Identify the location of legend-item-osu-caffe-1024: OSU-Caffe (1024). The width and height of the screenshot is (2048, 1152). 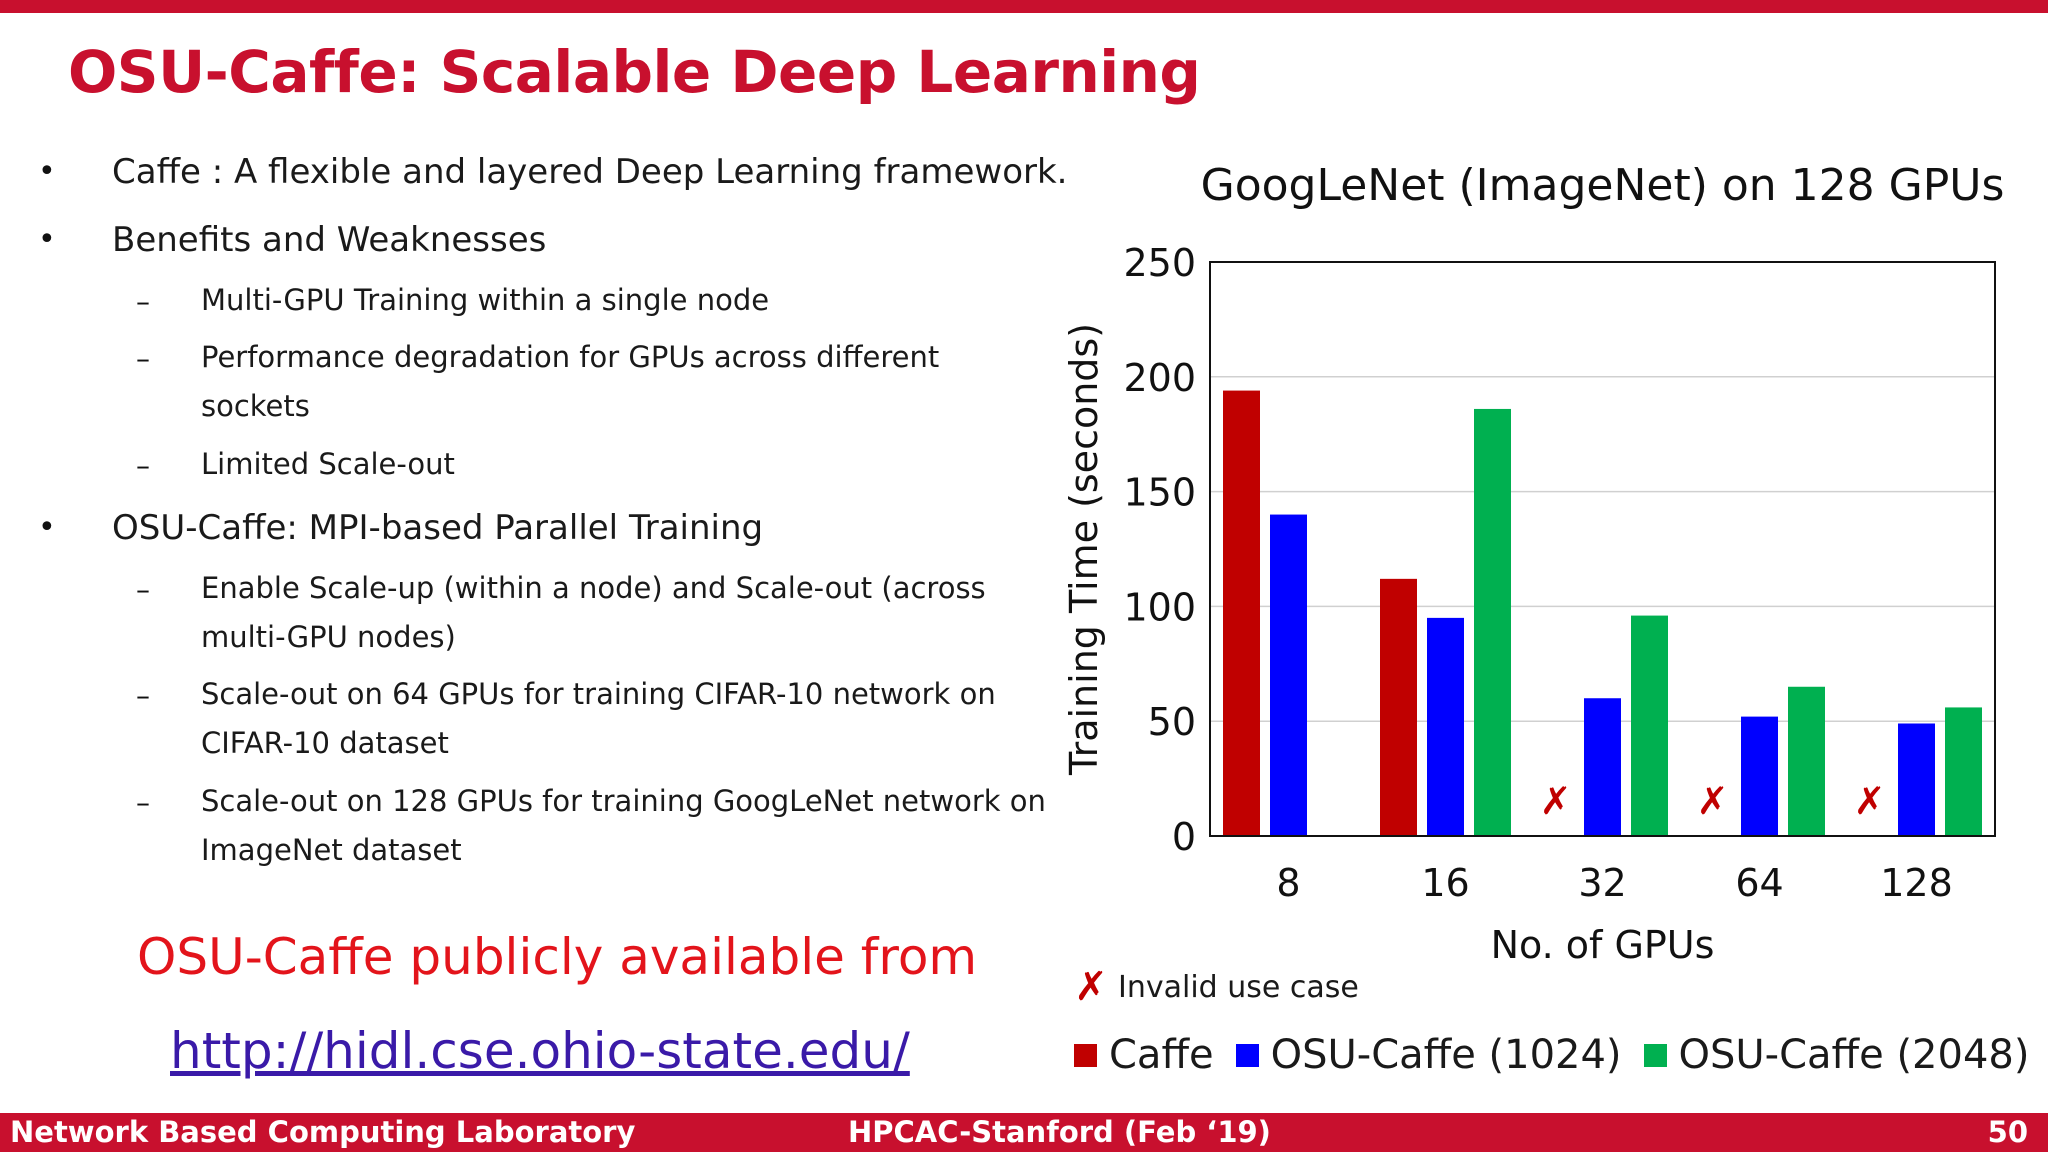
(1428, 1055).